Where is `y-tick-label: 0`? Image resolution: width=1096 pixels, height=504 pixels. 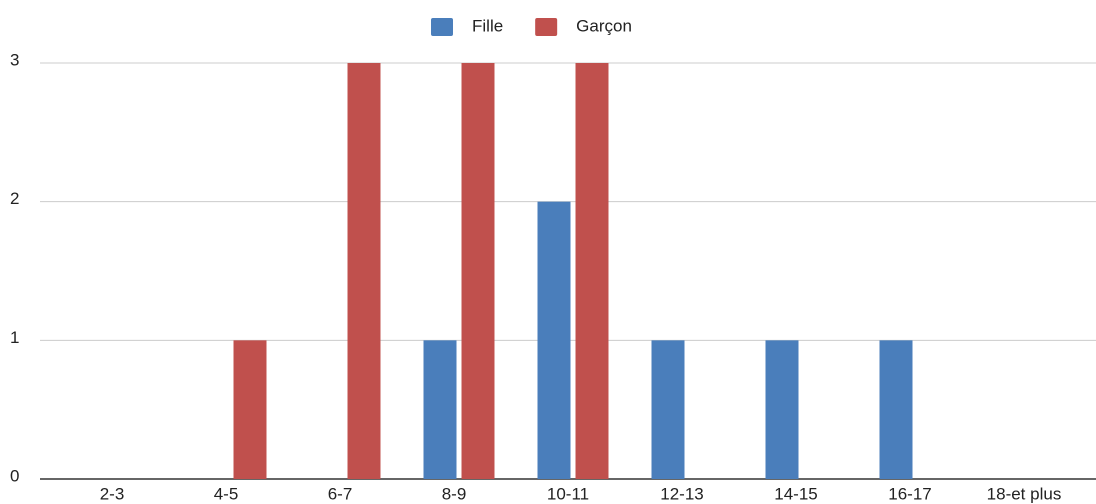
y-tick-label: 0 is located at coordinates (14, 475).